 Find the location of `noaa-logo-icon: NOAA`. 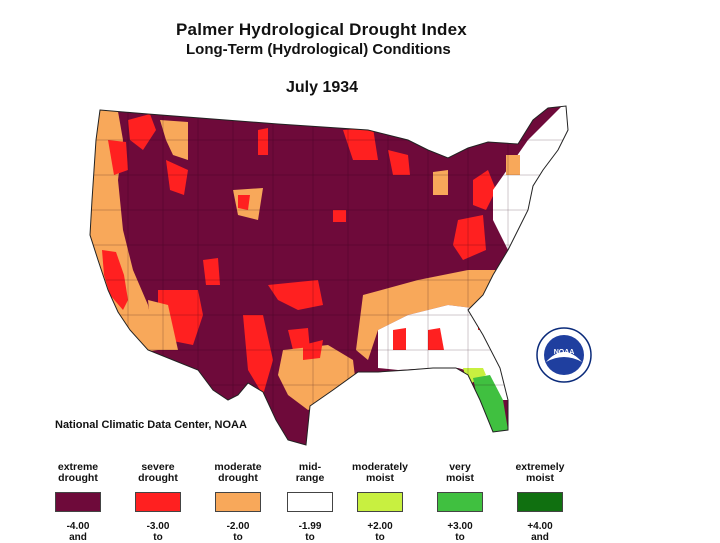

noaa-logo-icon: NOAA is located at coordinates (564, 355).